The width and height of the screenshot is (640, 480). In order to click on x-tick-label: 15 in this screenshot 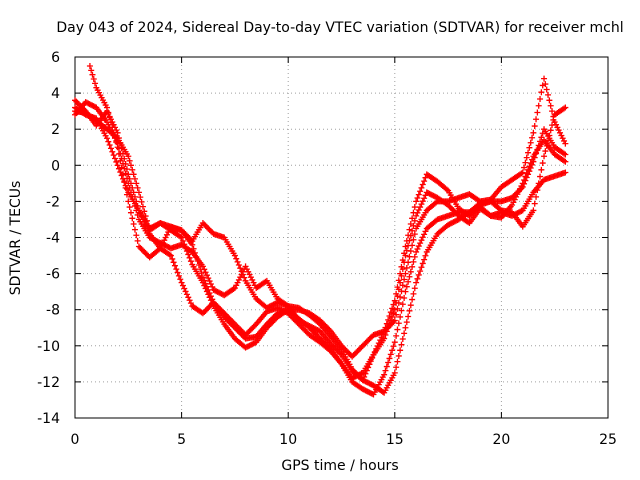, I will do `click(395, 440)`.